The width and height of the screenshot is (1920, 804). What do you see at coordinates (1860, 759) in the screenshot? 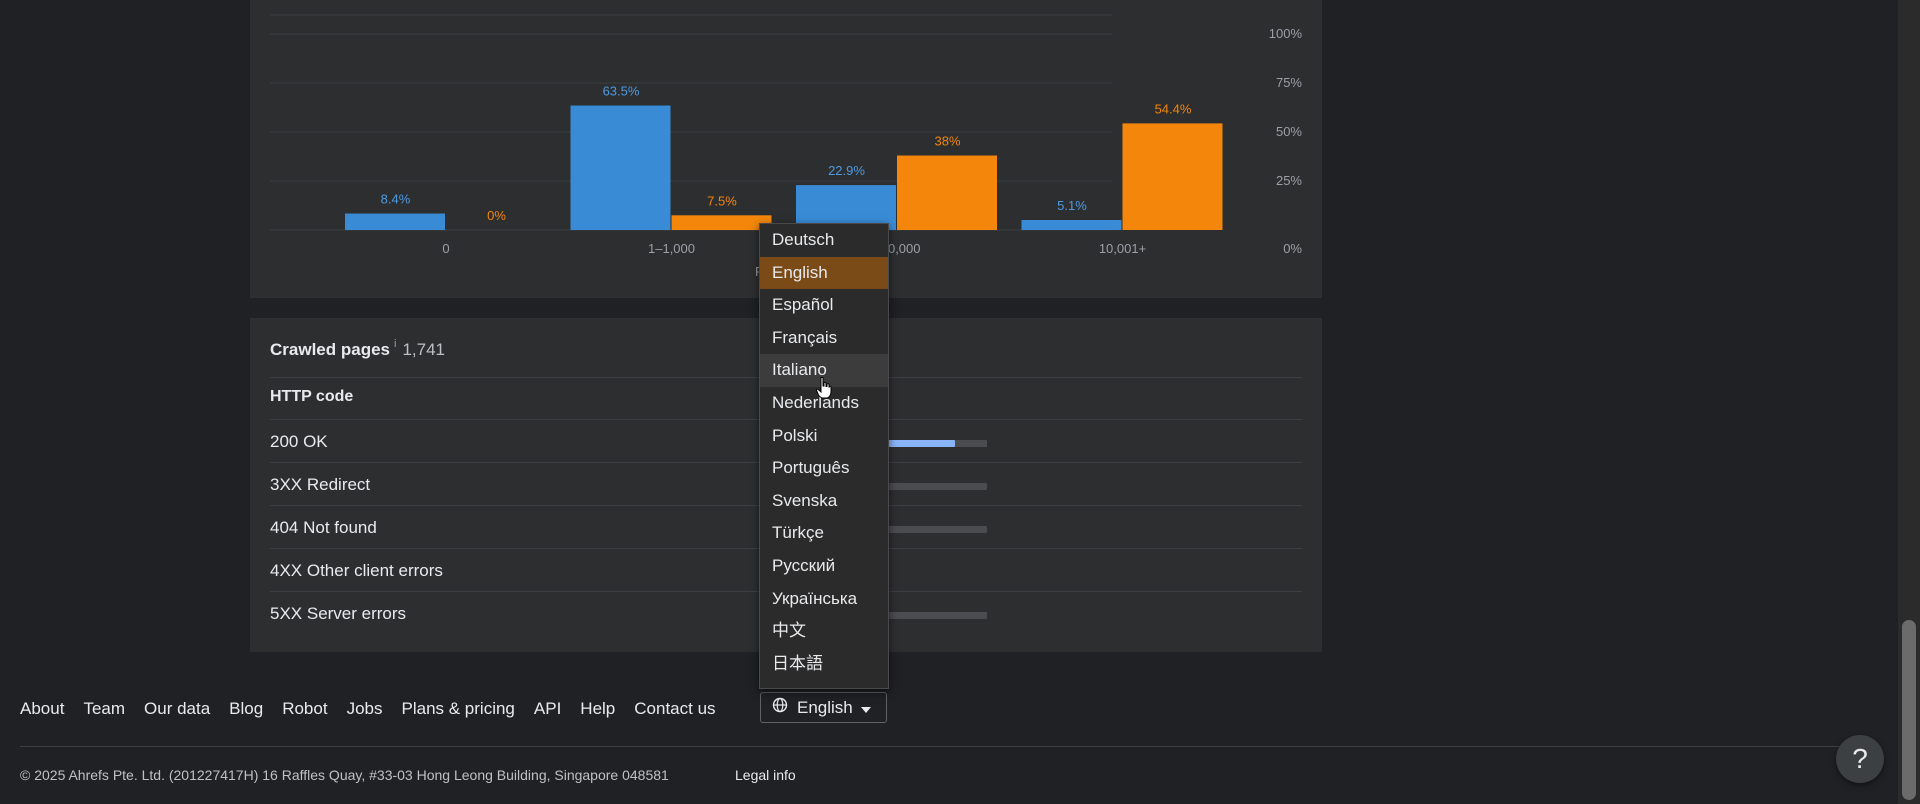
I see `help-button: ?` at bounding box center [1860, 759].